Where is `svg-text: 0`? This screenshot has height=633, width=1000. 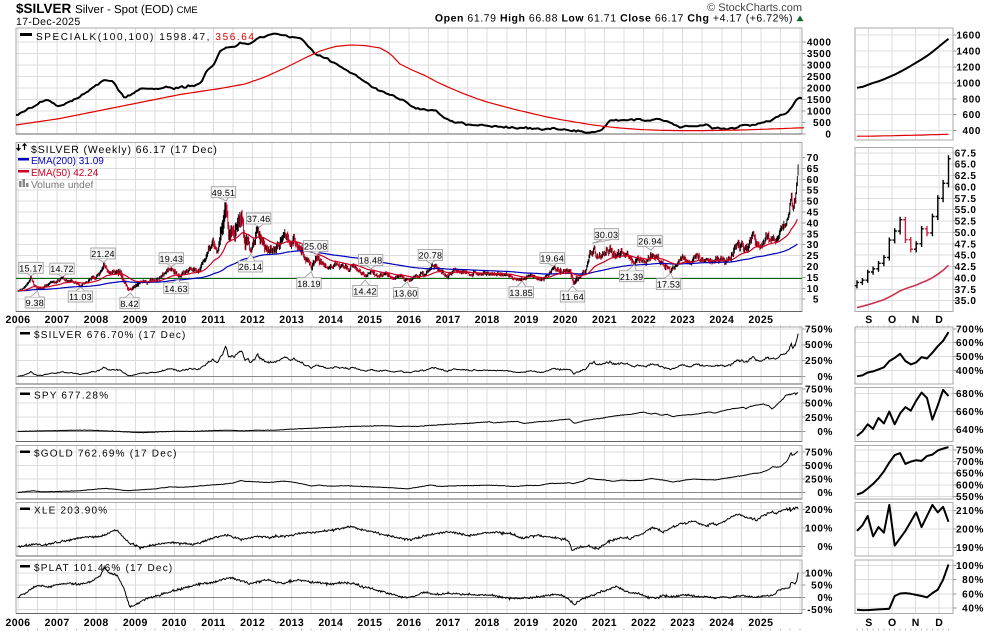
svg-text: 0 is located at coordinates (828, 135).